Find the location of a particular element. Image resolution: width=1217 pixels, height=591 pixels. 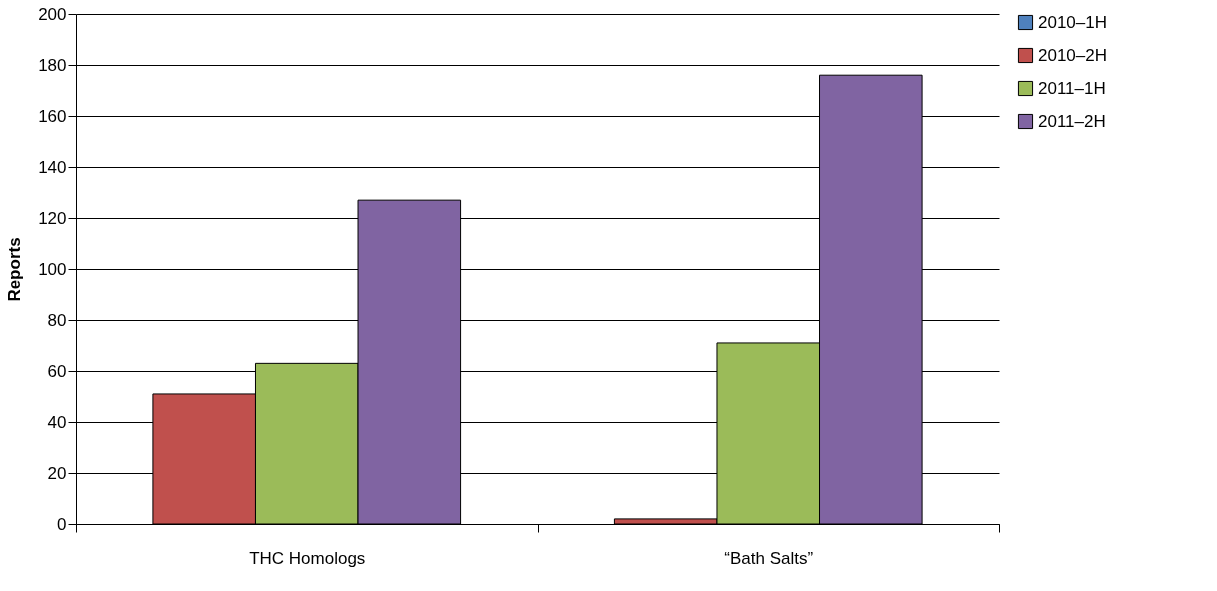

y-tick-label: 140 is located at coordinates (52, 167).